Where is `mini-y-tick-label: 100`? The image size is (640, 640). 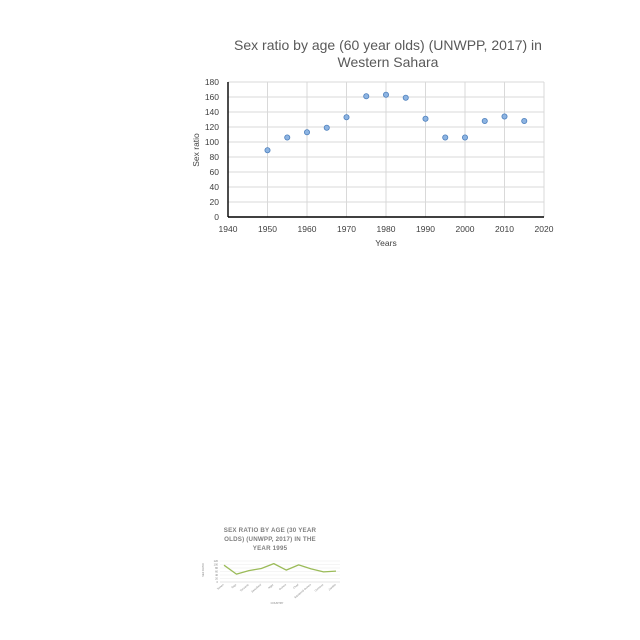 mini-y-tick-label: 100 is located at coordinates (216, 565).